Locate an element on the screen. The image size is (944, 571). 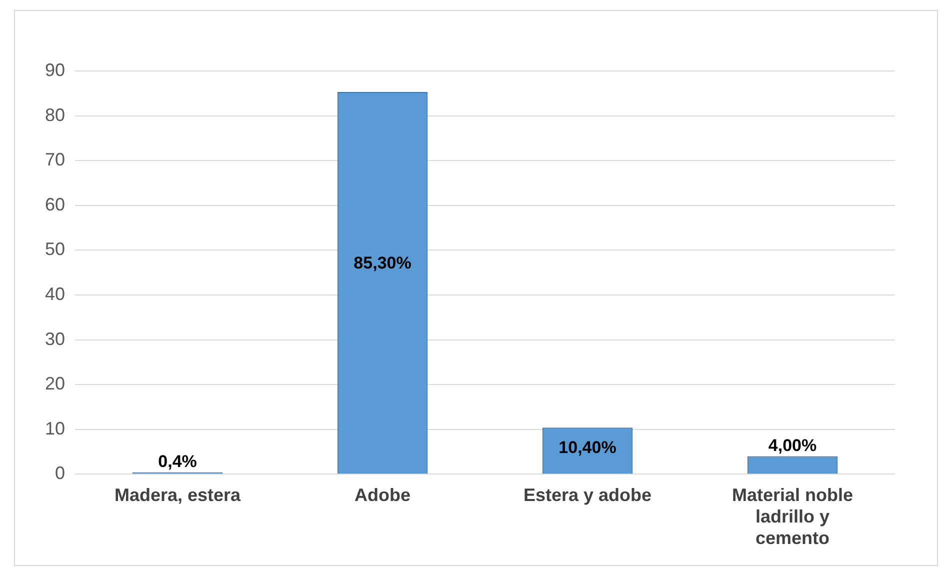
y-tick-label: 50 is located at coordinates (55, 249).